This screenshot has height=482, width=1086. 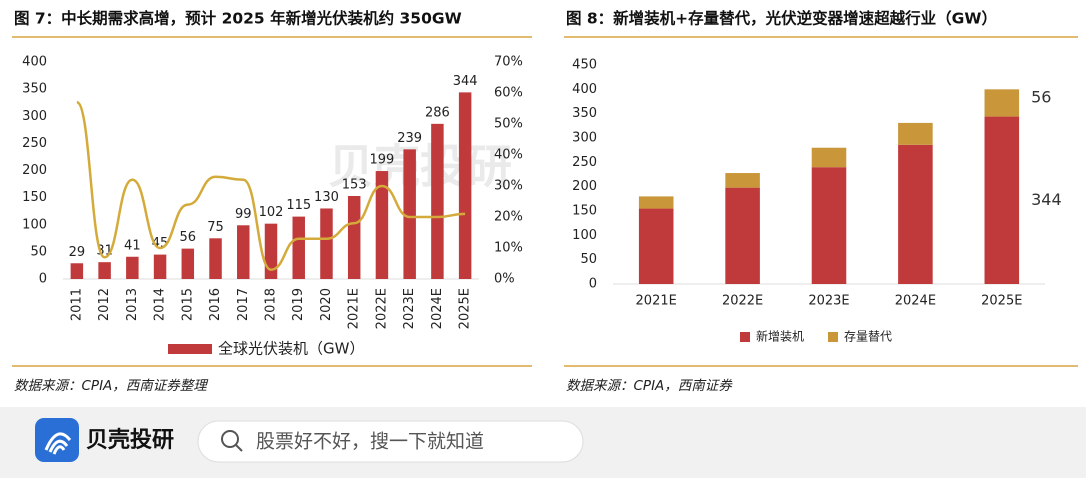 What do you see at coordinates (298, 205) in the screenshot?
I see `data-label: 115` at bounding box center [298, 205].